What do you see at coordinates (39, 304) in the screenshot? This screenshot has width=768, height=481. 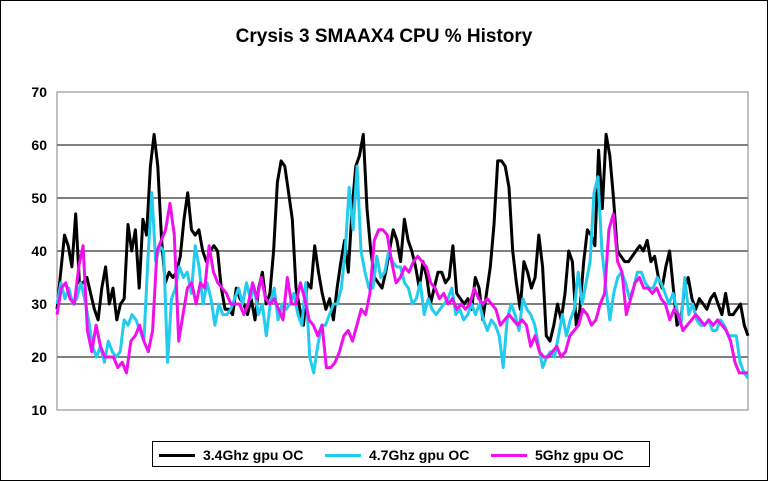 I see `y-tick-label: 30` at bounding box center [39, 304].